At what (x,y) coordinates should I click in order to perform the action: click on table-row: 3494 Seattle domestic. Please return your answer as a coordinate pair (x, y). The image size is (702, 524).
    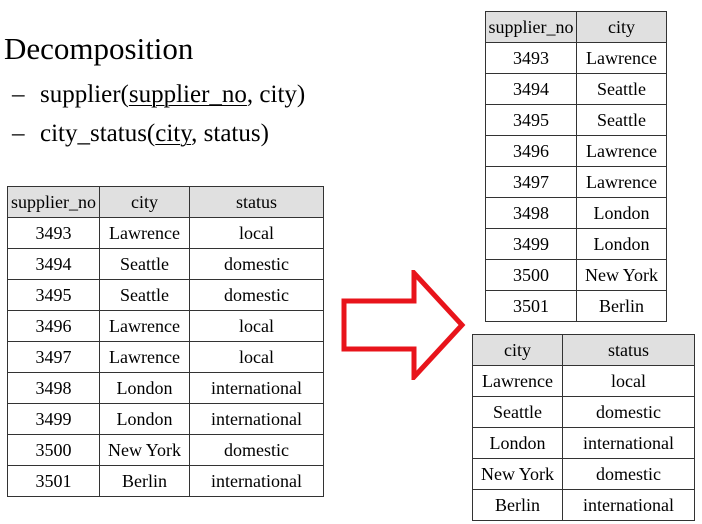
    Looking at the image, I should click on (165, 264).